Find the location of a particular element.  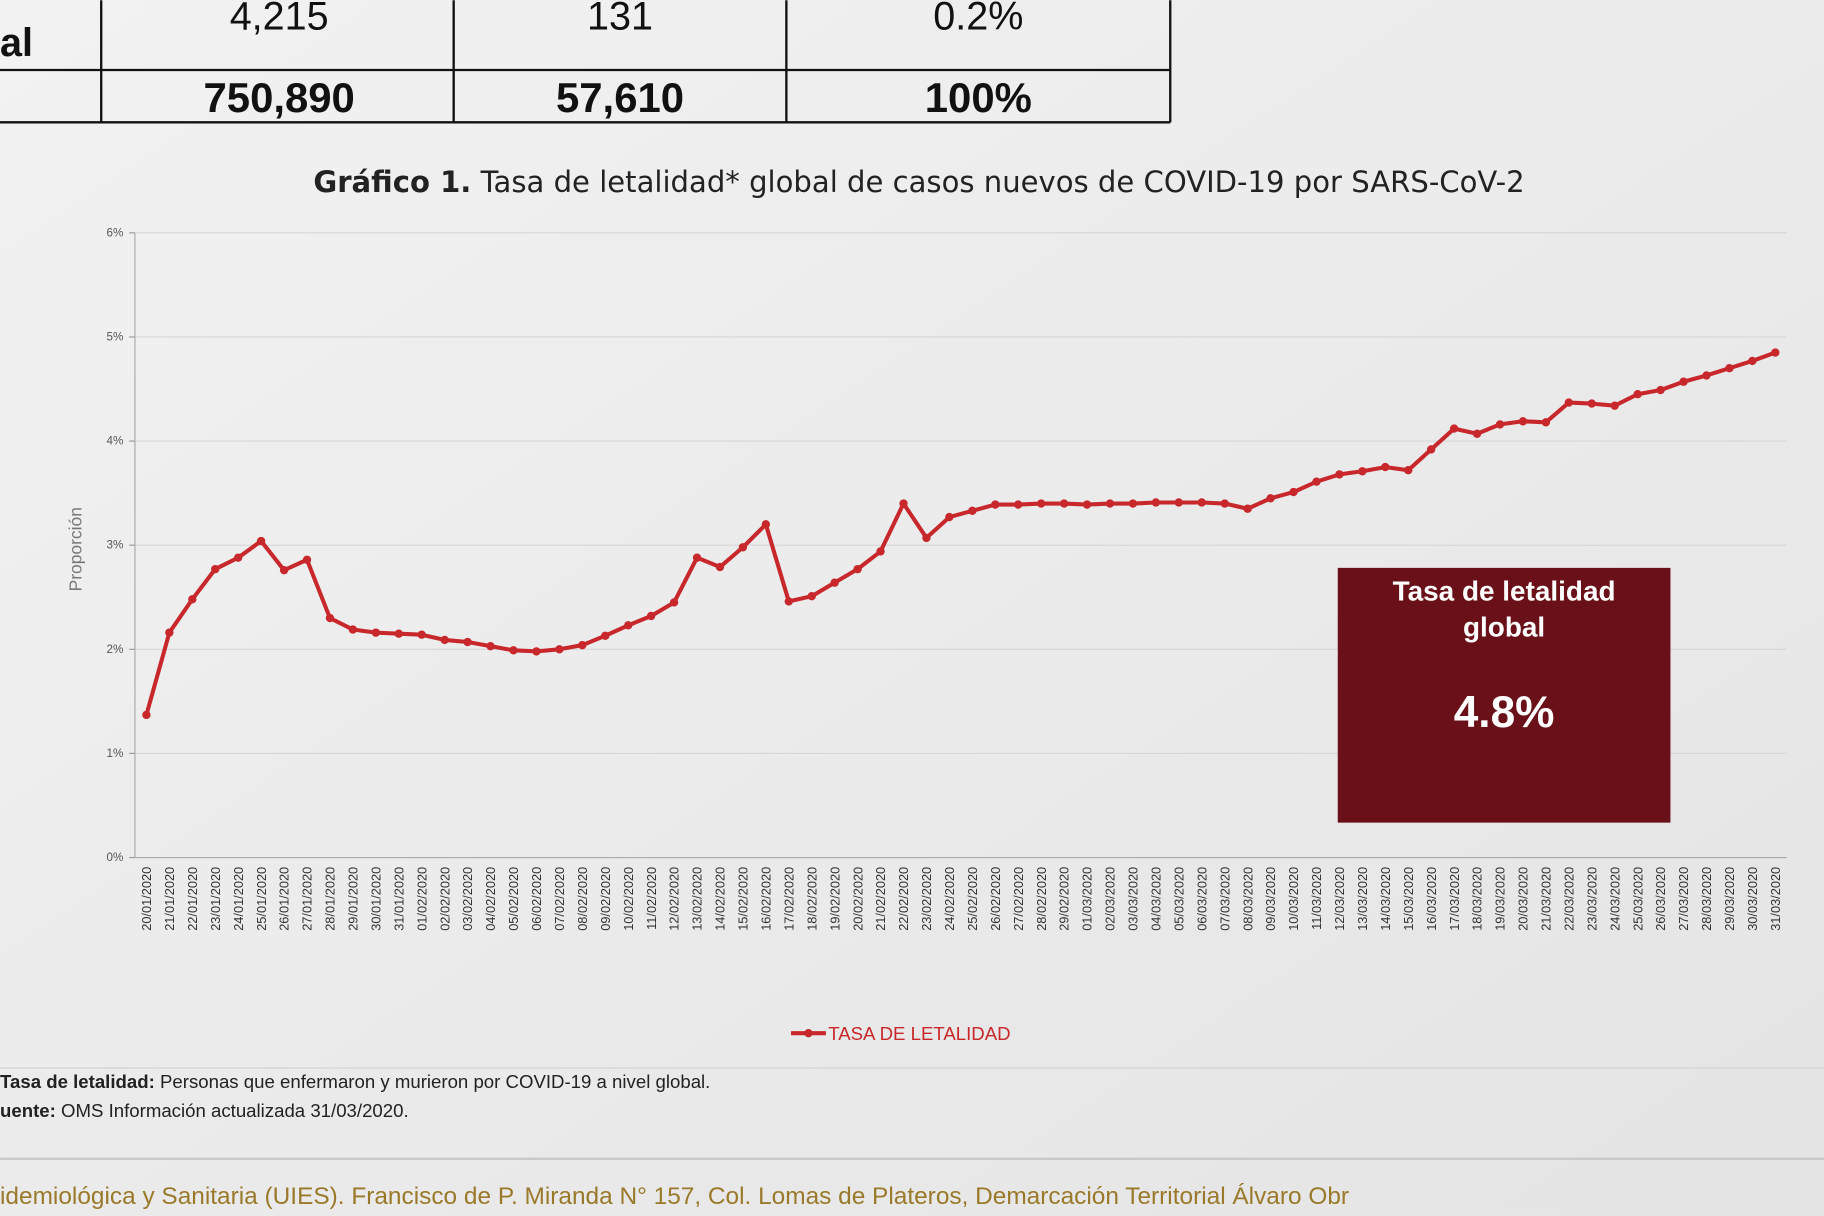

x-tick-label: 24/03/2020 is located at coordinates (1614, 899).